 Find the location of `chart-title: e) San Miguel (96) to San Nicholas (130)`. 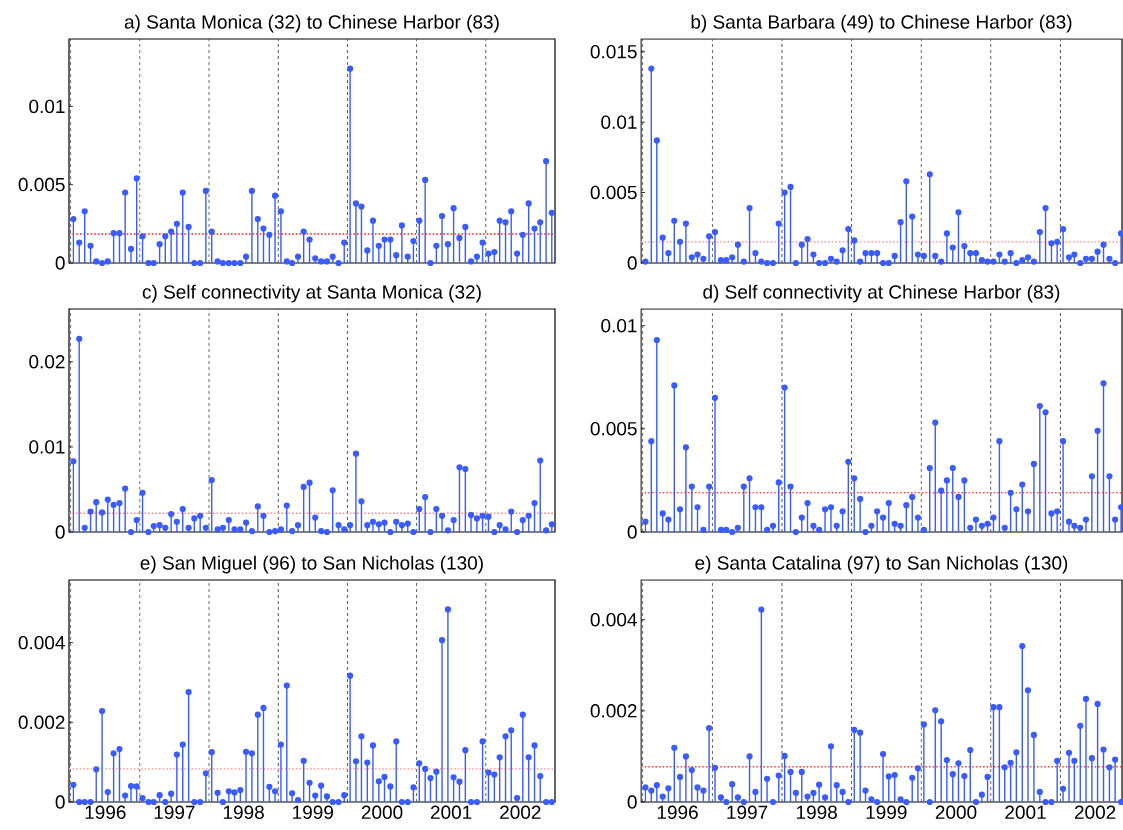

chart-title: e) San Miguel (96) to San Nicholas (130) is located at coordinates (311, 564).